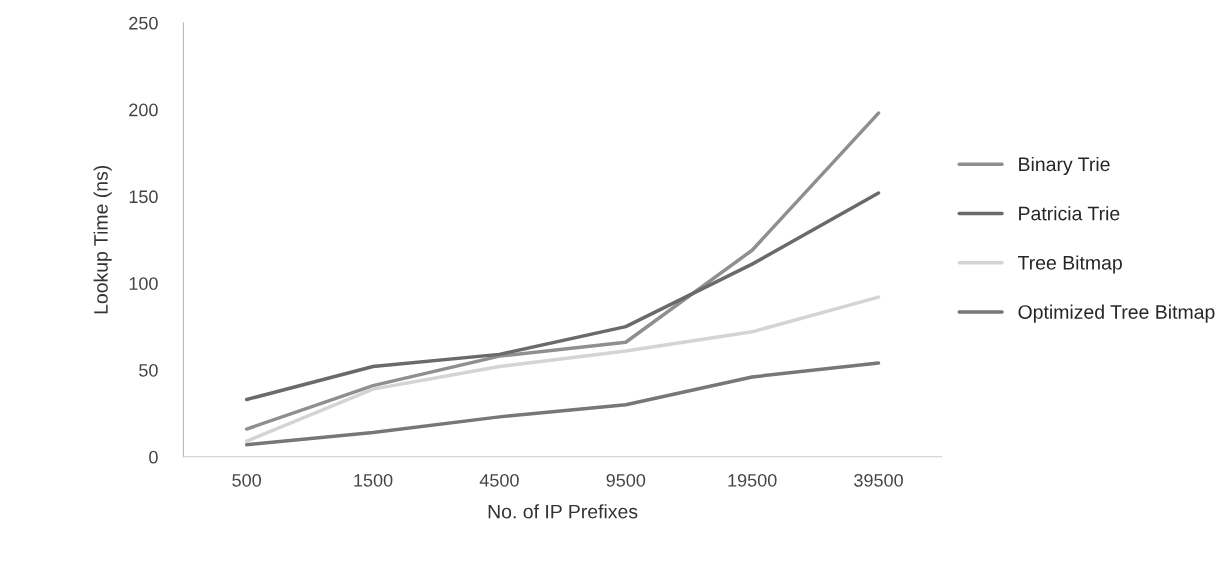 The image size is (1223, 571). What do you see at coordinates (1064, 166) in the screenshot?
I see `legend-label: Binary Trie` at bounding box center [1064, 166].